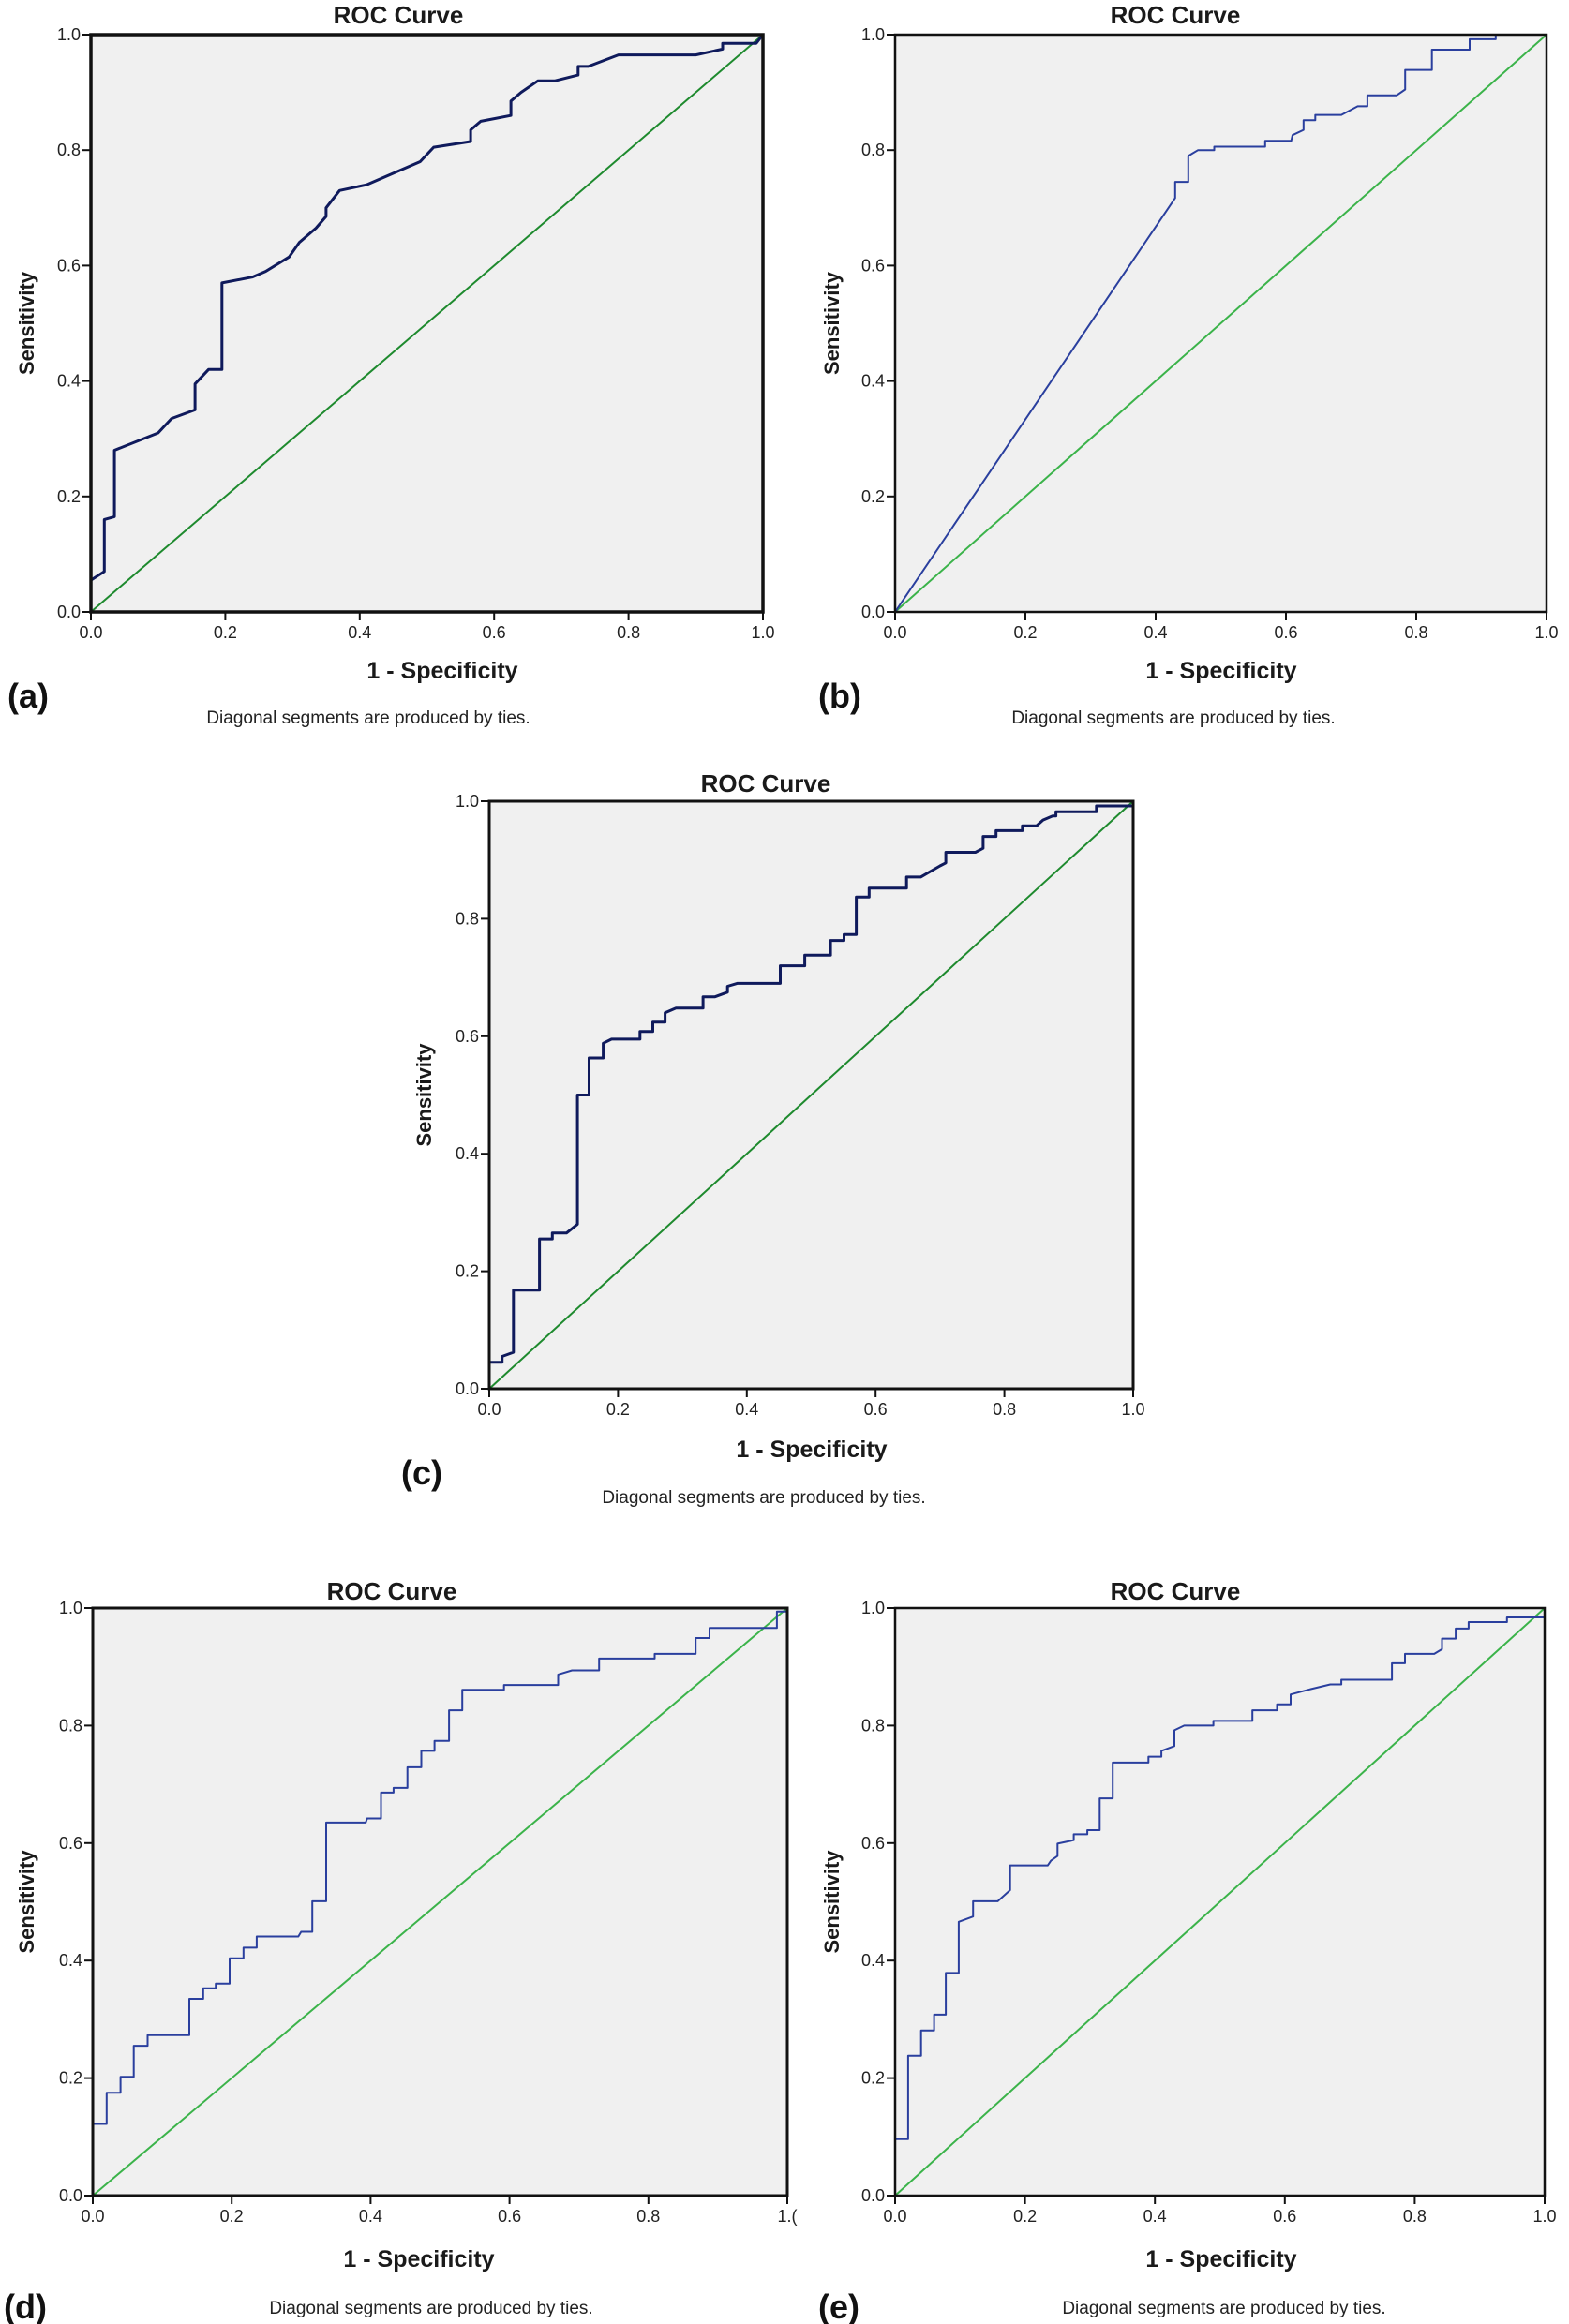 The height and width of the screenshot is (2324, 1569). I want to click on x-tick-label: 1.(, so click(787, 2216).